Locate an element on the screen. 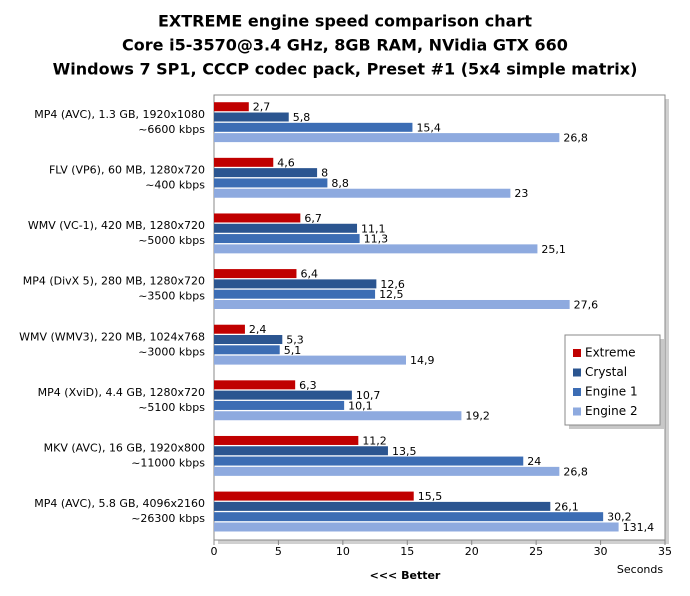  value-label: 10,1 is located at coordinates (360, 405).